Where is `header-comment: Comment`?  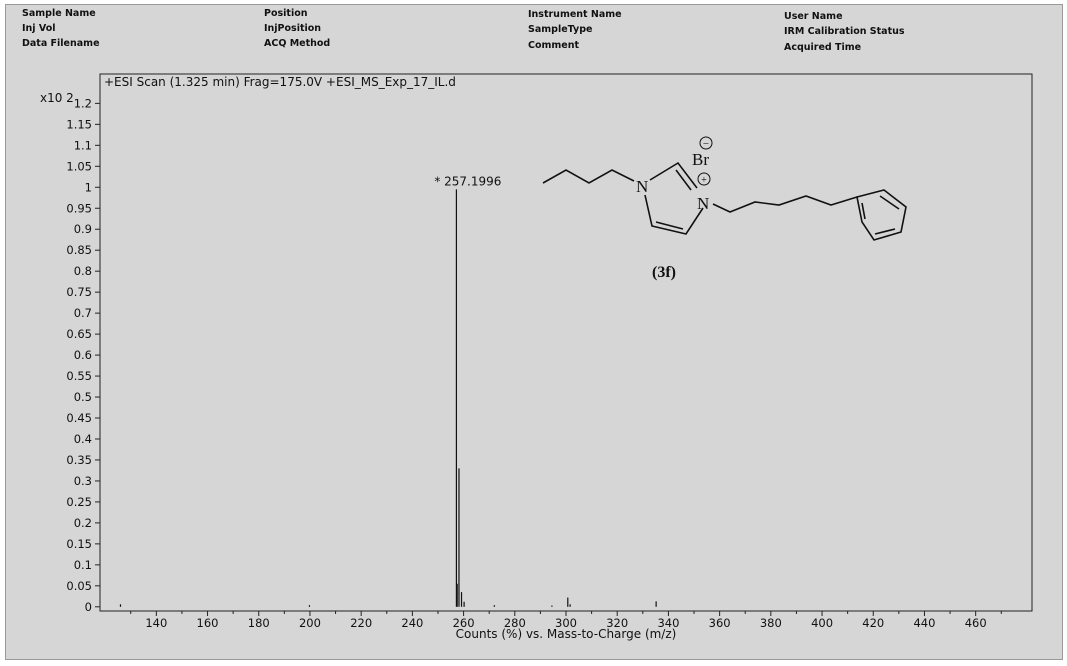
header-comment: Comment is located at coordinates (554, 45).